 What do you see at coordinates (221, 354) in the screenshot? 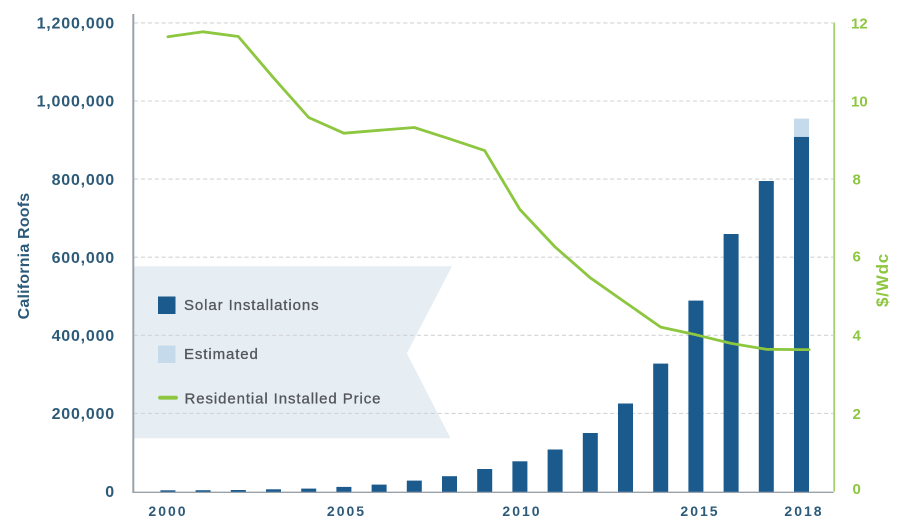
I see `svg-text: Estimated` at bounding box center [221, 354].